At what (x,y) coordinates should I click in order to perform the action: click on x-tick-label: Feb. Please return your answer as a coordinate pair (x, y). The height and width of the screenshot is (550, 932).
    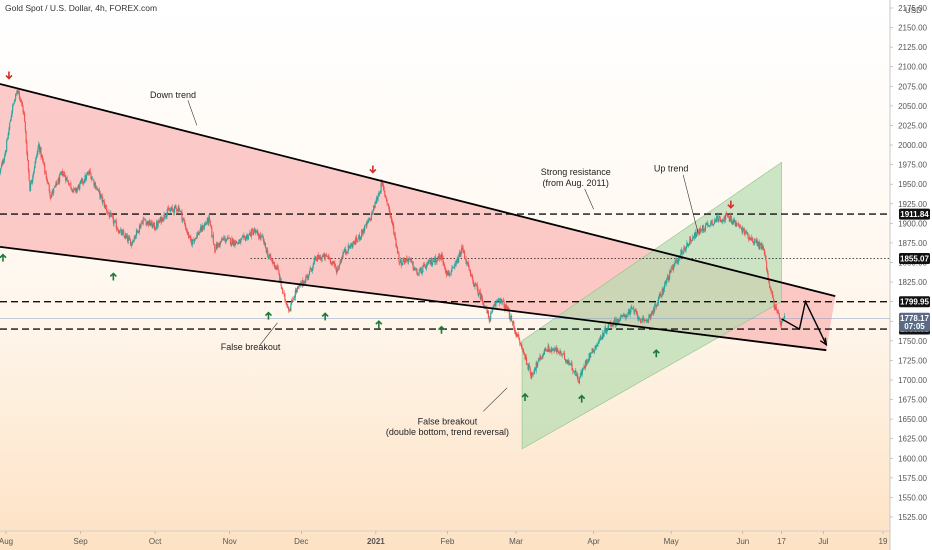
    Looking at the image, I should click on (448, 541).